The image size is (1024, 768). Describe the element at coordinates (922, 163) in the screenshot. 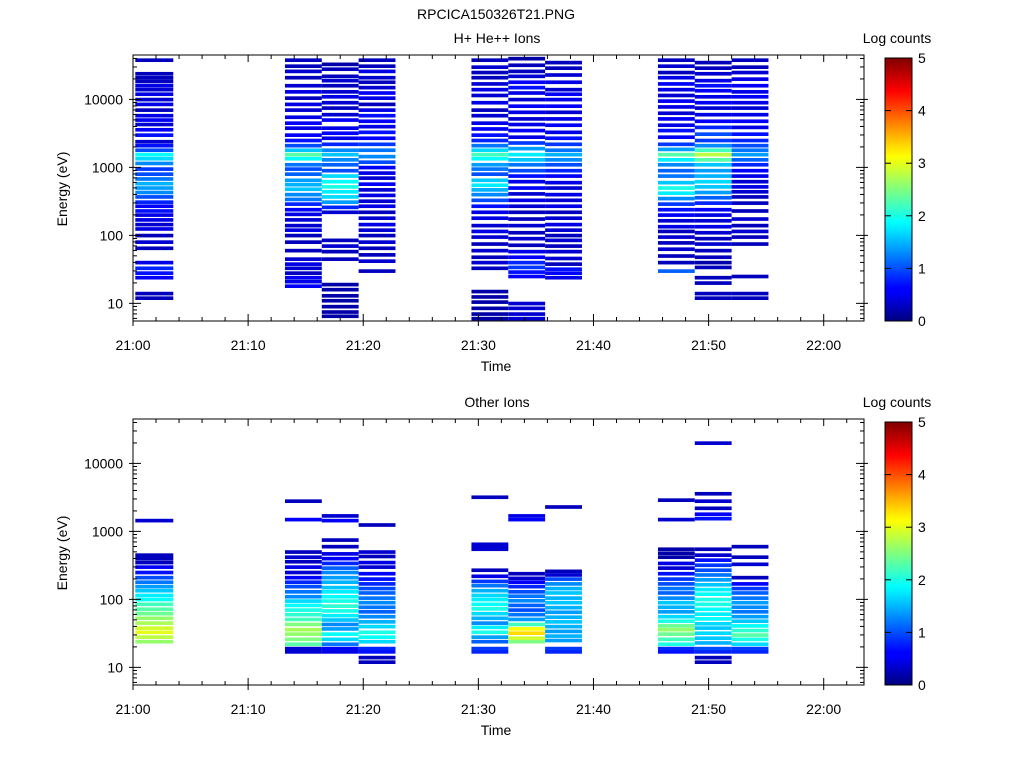

I see `colorbar-tick-label: 3` at that location.